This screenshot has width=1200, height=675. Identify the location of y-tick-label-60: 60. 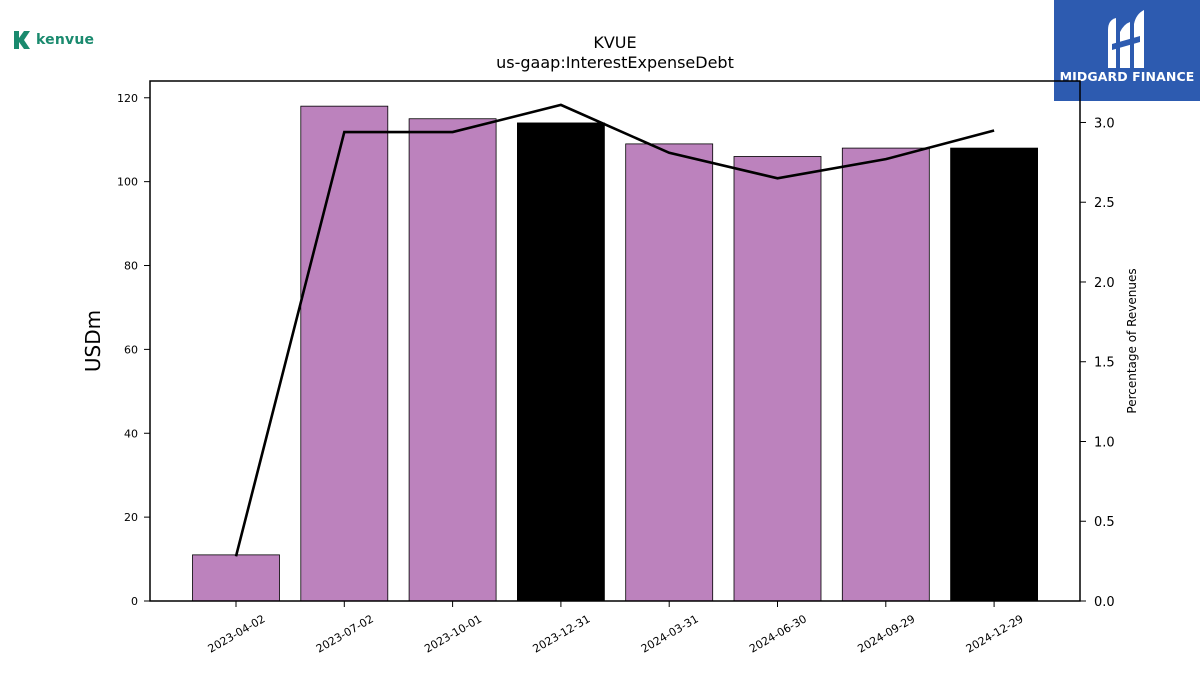
(131, 349).